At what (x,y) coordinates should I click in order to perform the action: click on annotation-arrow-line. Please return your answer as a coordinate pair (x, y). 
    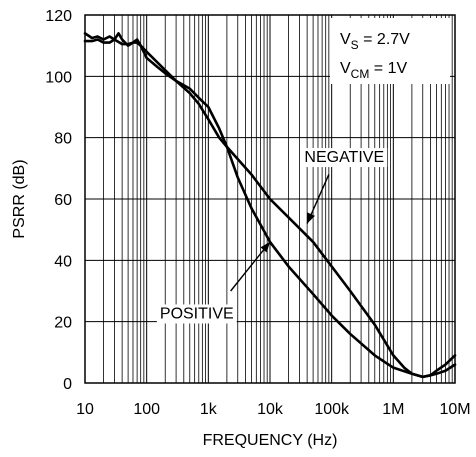
    Looking at the image, I should click on (250, 266).